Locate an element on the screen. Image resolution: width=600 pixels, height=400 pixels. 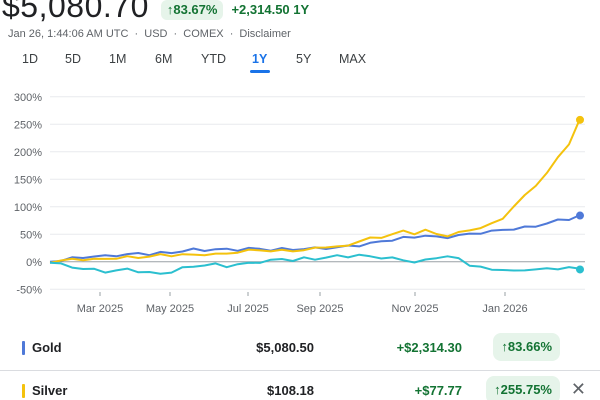
asset-price: $5,080.50 is located at coordinates (285, 347).